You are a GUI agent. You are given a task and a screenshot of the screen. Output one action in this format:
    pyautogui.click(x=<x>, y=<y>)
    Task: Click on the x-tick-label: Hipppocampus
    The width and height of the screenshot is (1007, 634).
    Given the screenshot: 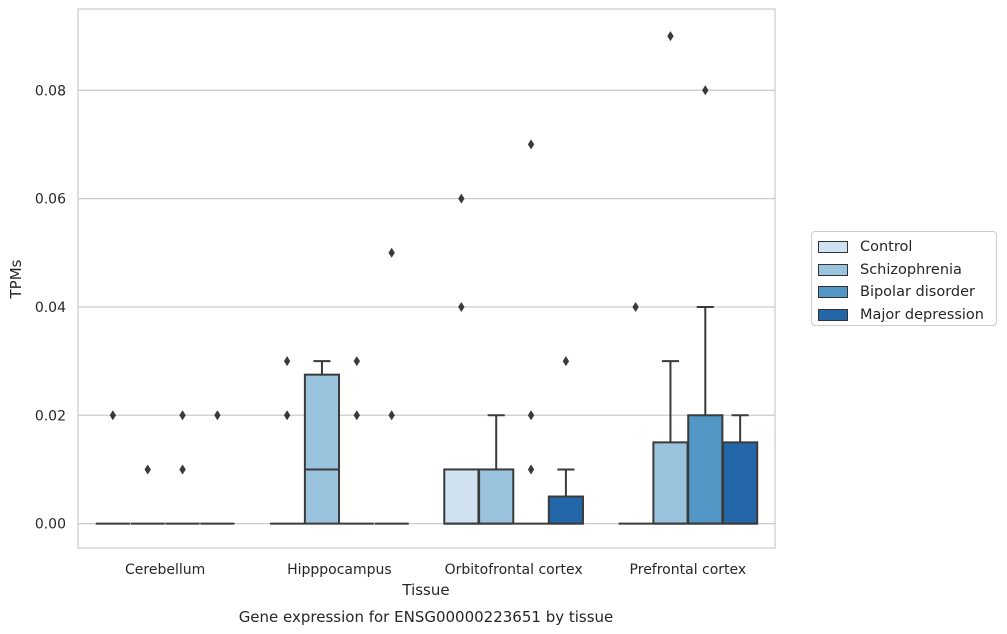 What is the action you would take?
    pyautogui.click(x=339, y=570)
    